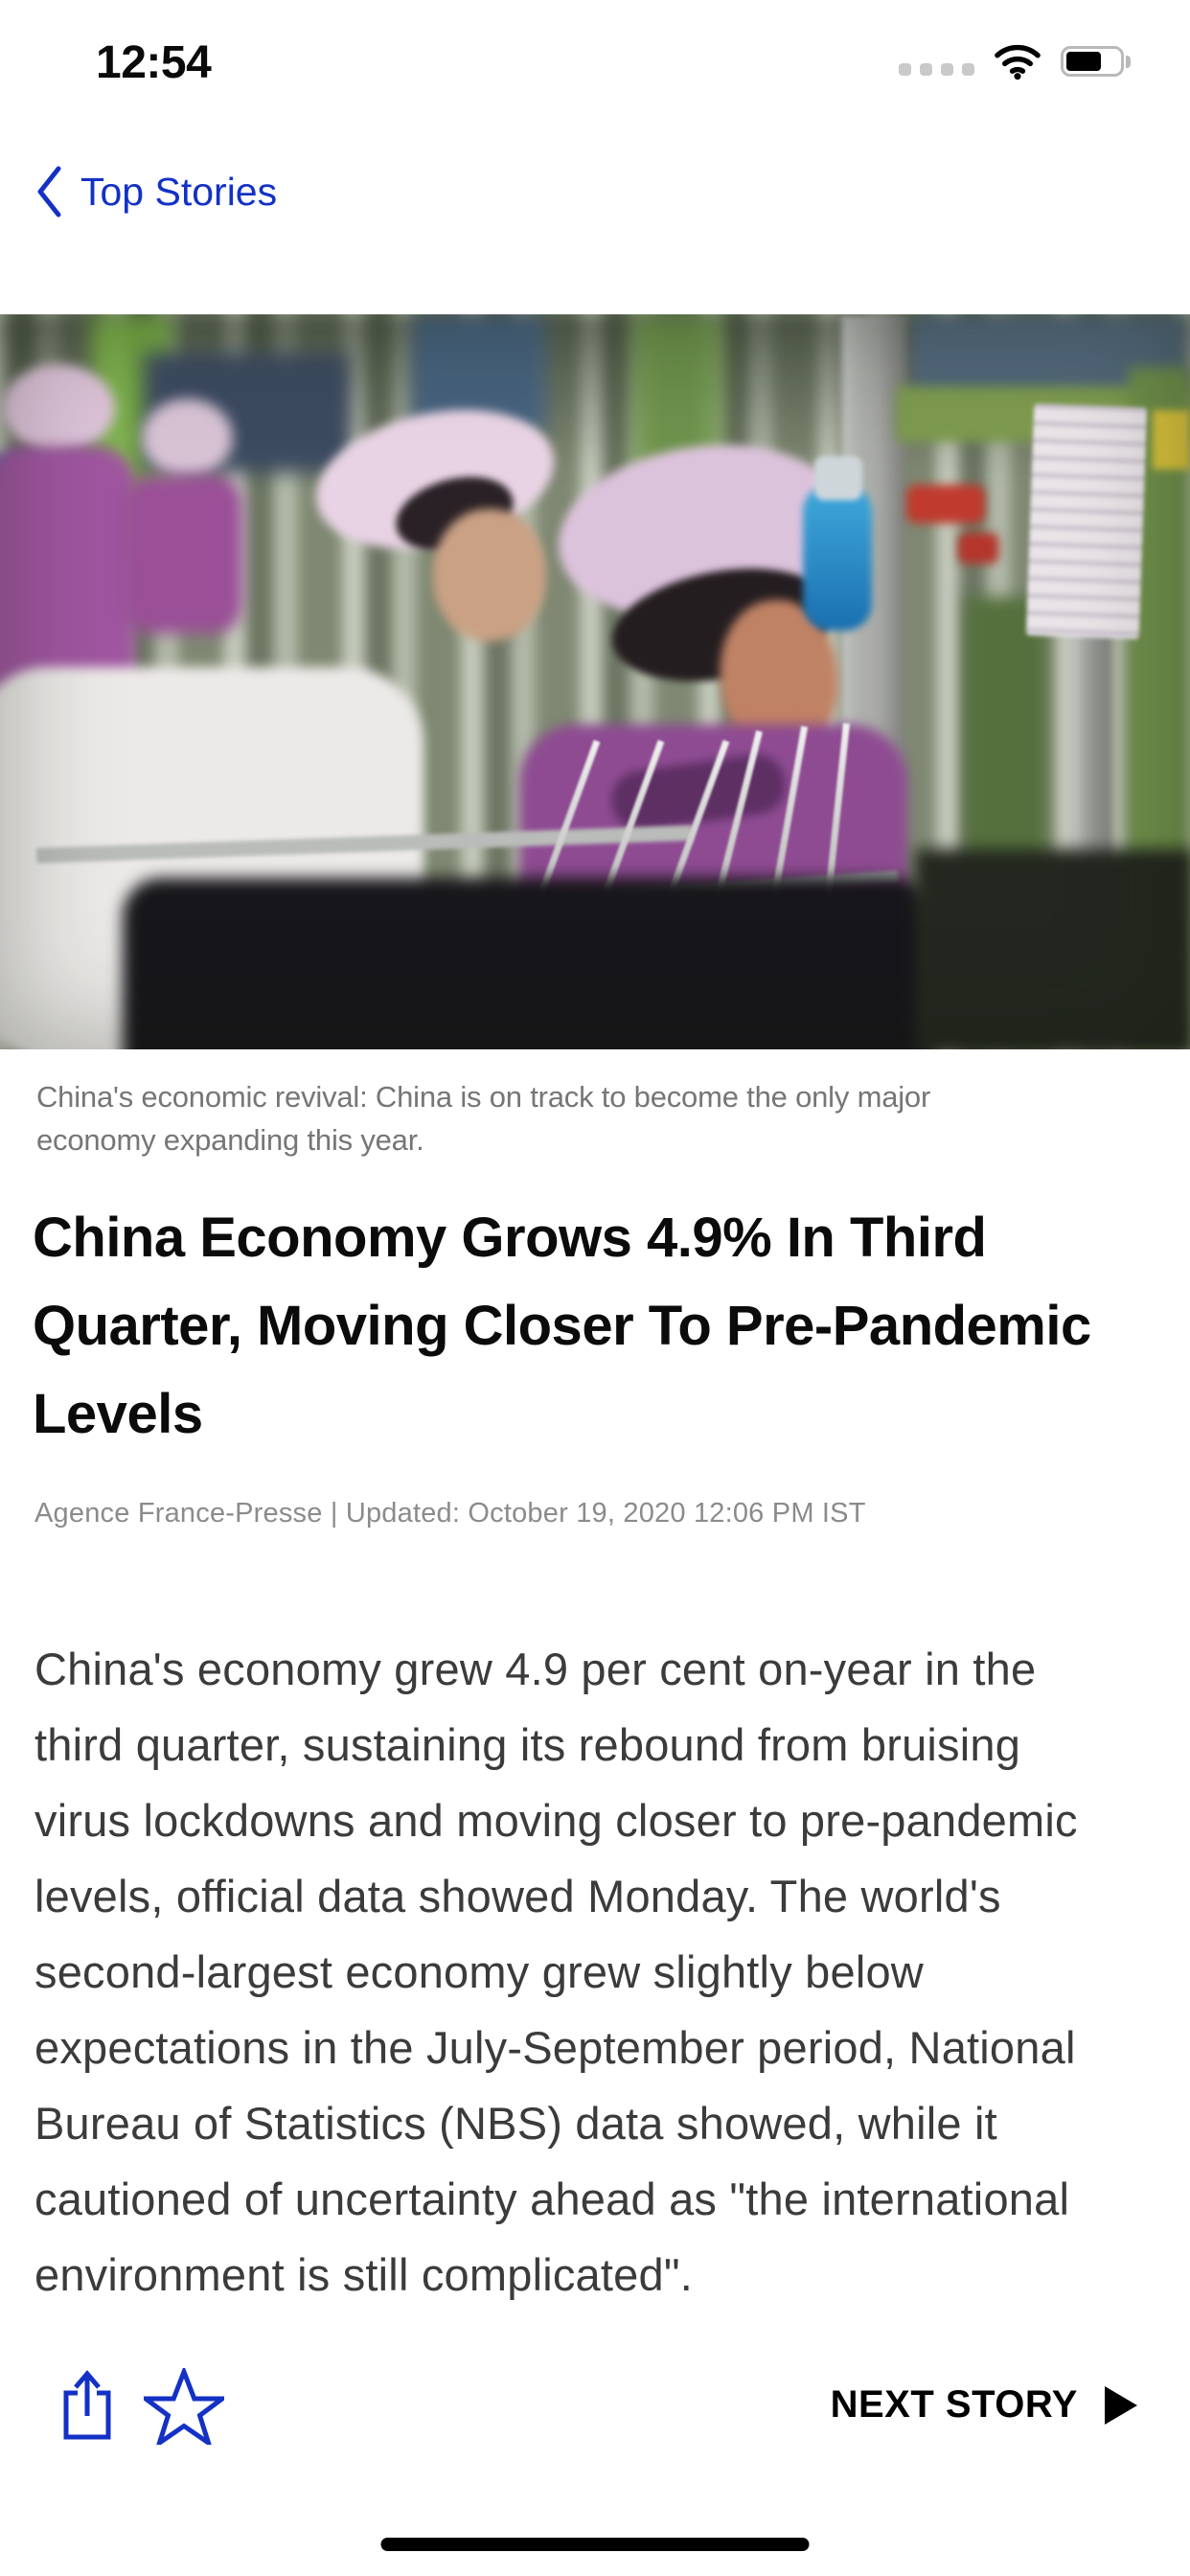  Describe the element at coordinates (527, 963) in the screenshot. I see `photo-dark-foreground` at that location.